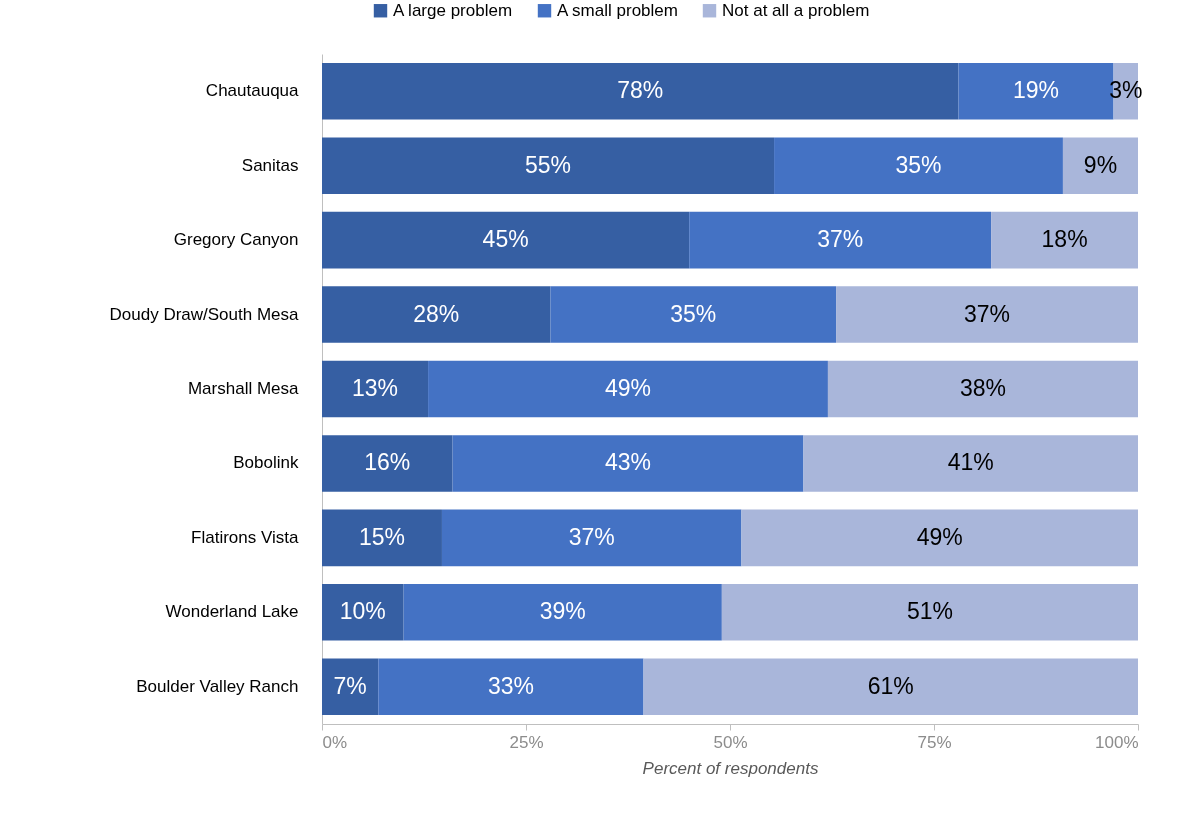 This screenshot has width=1186, height=822. Describe the element at coordinates (929, 611) in the screenshot. I see `data-label: 51%` at that location.